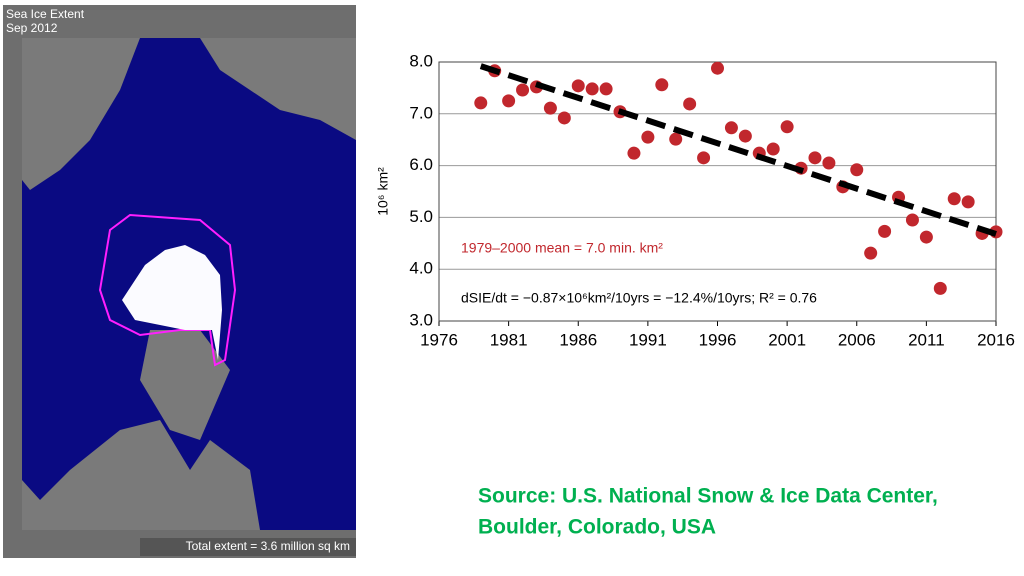  I want to click on sea-ice, so click(172, 302).